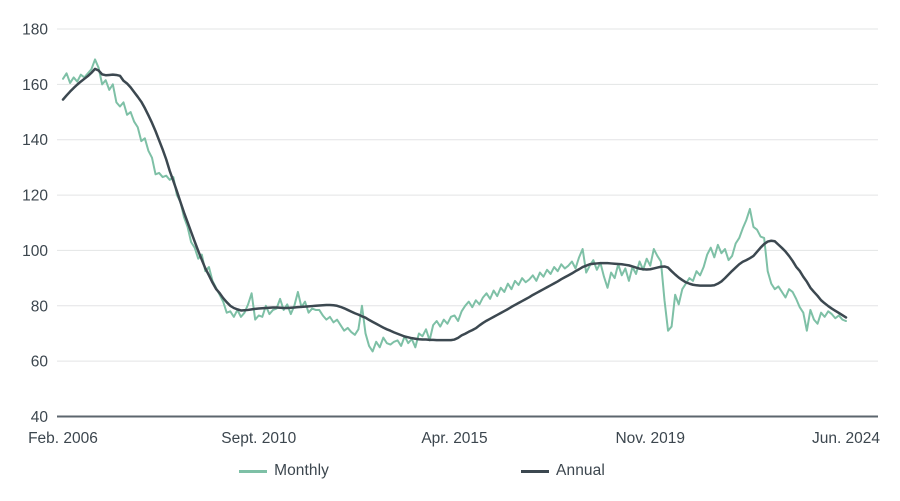 The height and width of the screenshot is (501, 900). I want to click on annual-legend-swatch-icon, so click(535, 471).